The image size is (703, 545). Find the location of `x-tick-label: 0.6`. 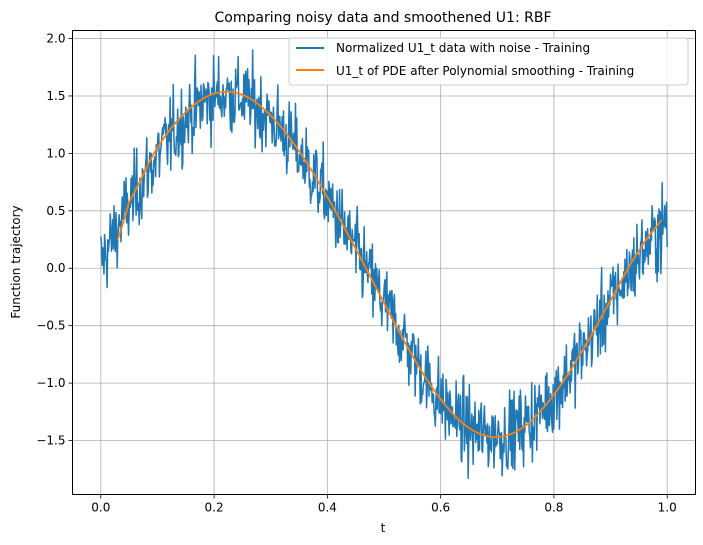

x-tick-label: 0.6 is located at coordinates (440, 508).